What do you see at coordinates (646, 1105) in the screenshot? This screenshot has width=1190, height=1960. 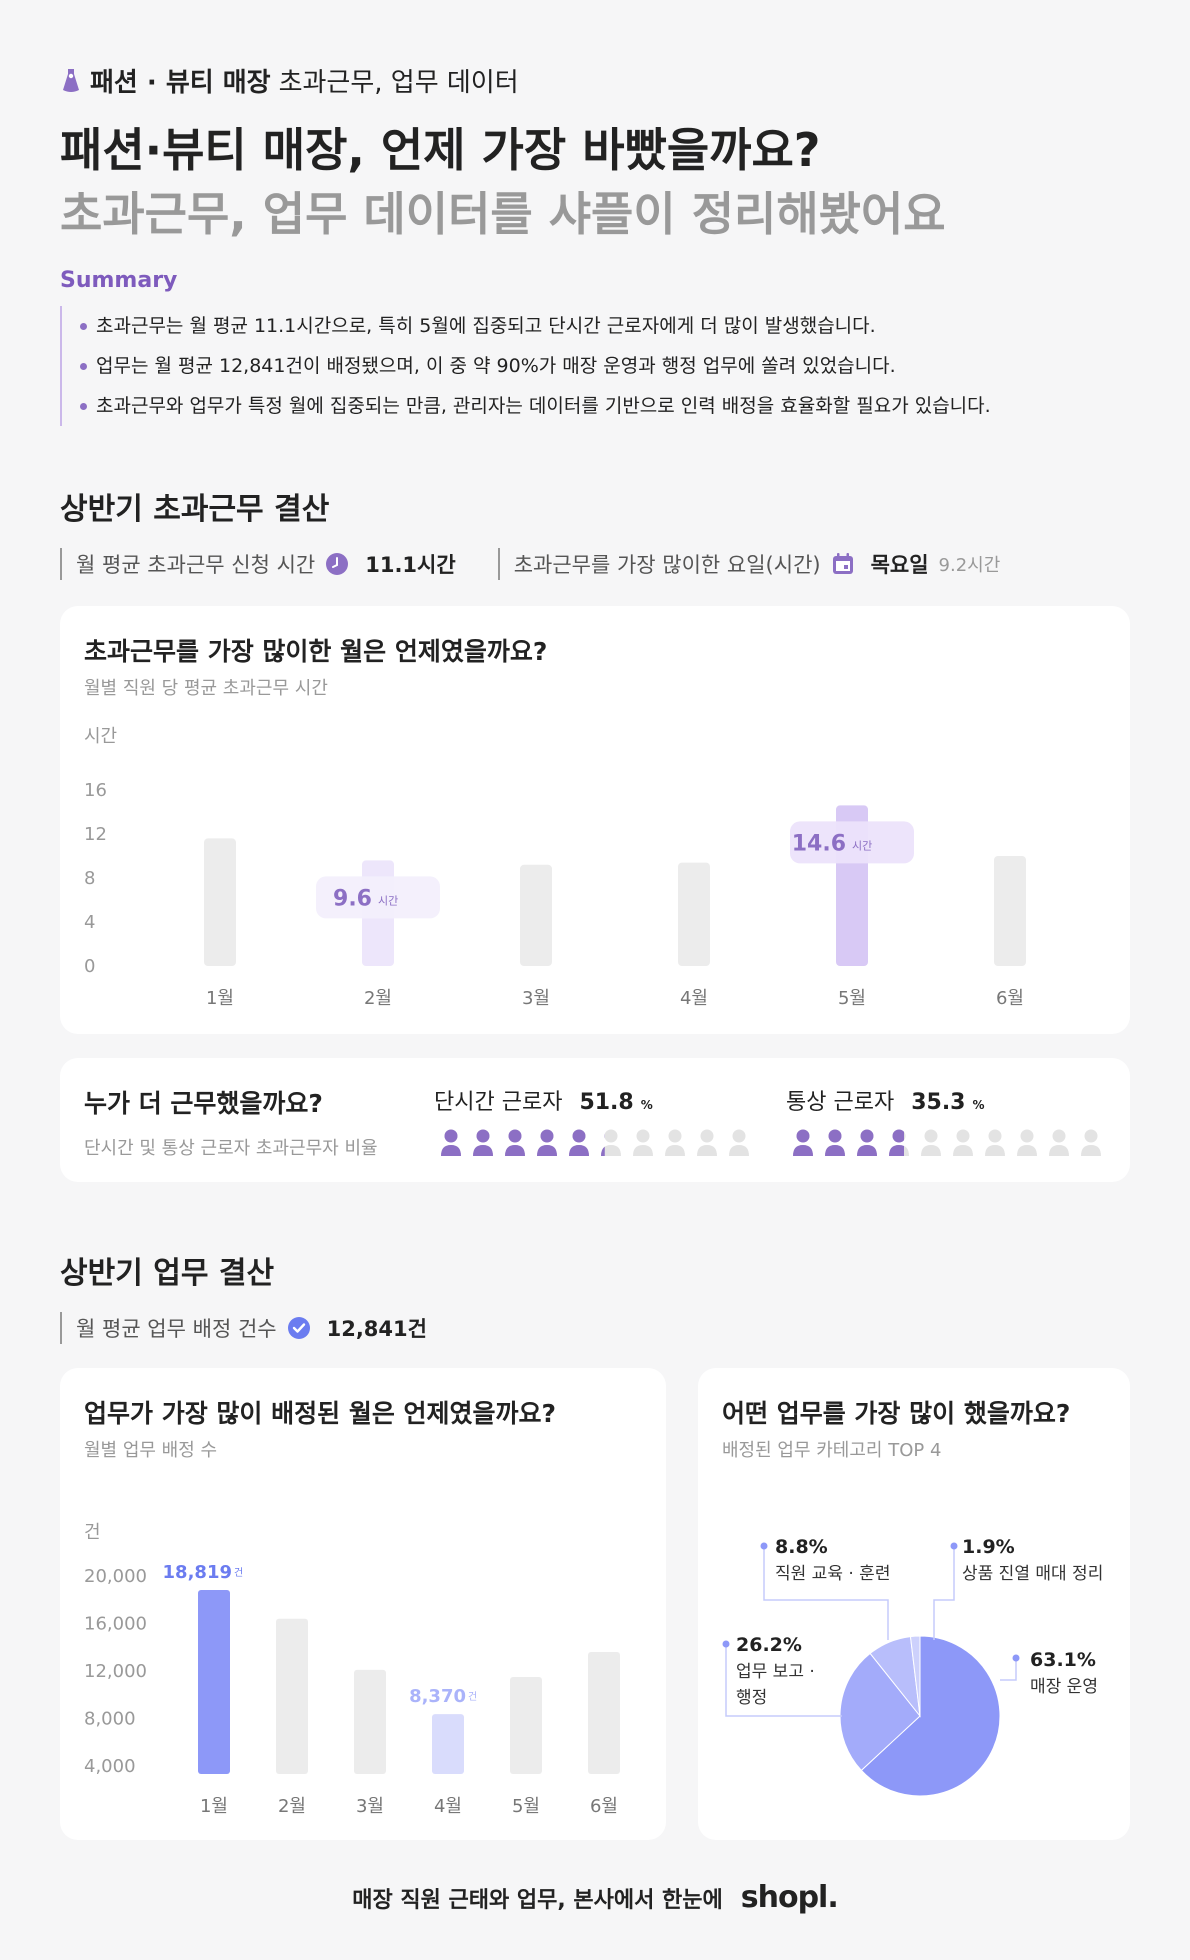 I see `part-time-unit: %` at bounding box center [646, 1105].